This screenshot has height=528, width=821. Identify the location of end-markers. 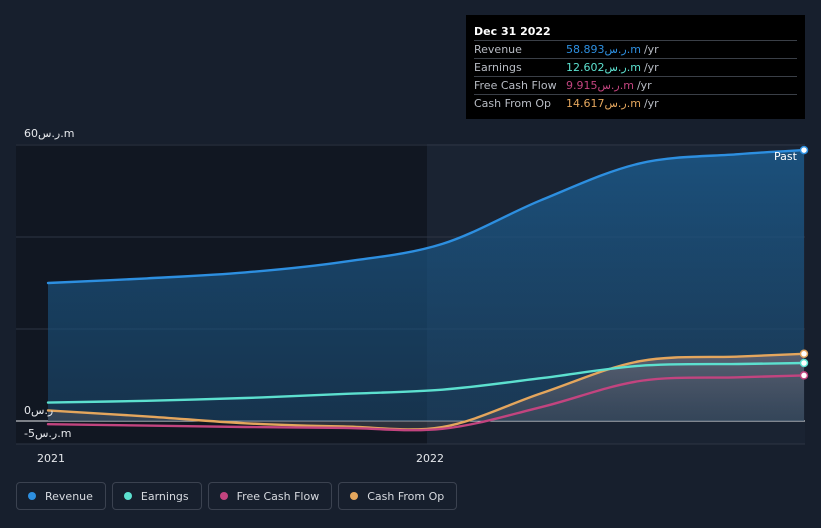
(804, 262).